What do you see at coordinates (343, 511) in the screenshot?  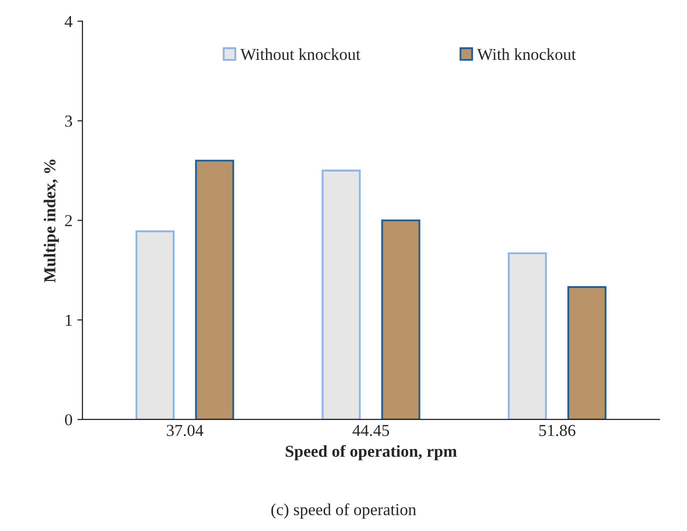 I see `text: (c) speed of operation` at bounding box center [343, 511].